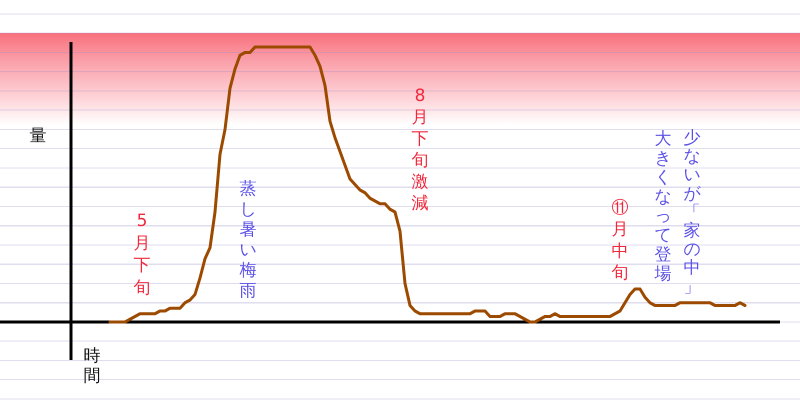 This screenshot has width=800, height=400. I want to click on annotation: 蒸し暑い梅雨, so click(248, 240).